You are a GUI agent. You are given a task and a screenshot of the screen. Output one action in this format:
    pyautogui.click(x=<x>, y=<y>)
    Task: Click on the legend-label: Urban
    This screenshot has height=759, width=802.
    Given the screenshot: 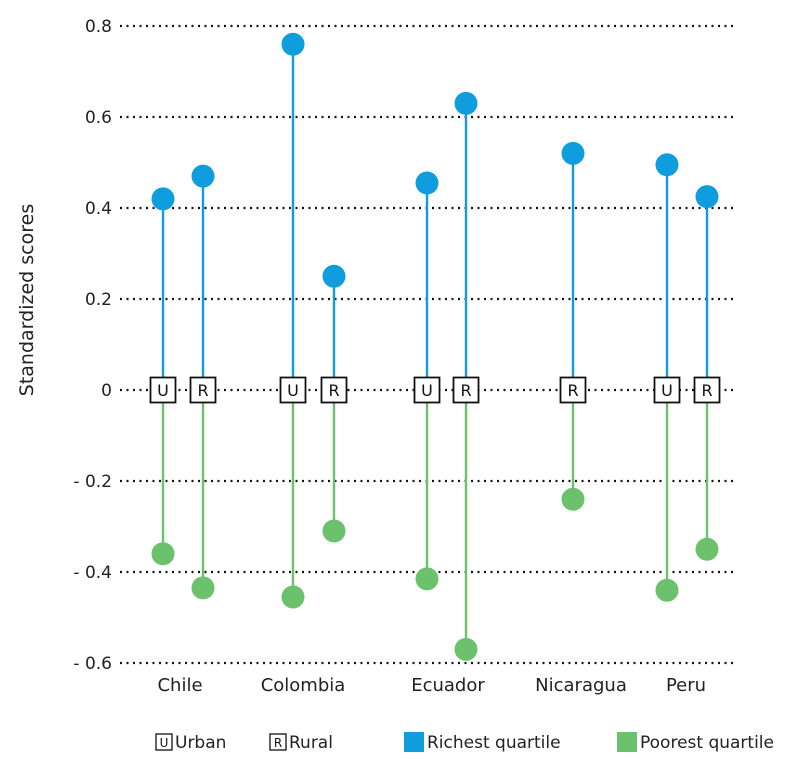 What is the action you would take?
    pyautogui.click(x=200, y=743)
    